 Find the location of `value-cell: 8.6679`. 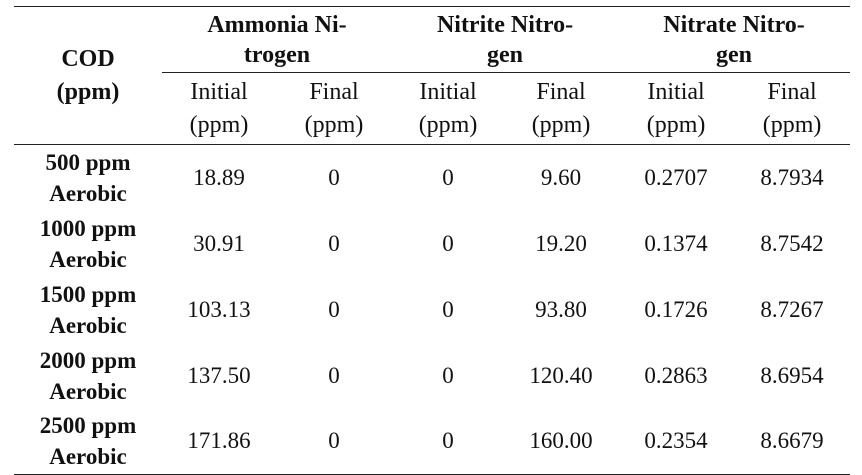

value-cell: 8.6679 is located at coordinates (792, 441).